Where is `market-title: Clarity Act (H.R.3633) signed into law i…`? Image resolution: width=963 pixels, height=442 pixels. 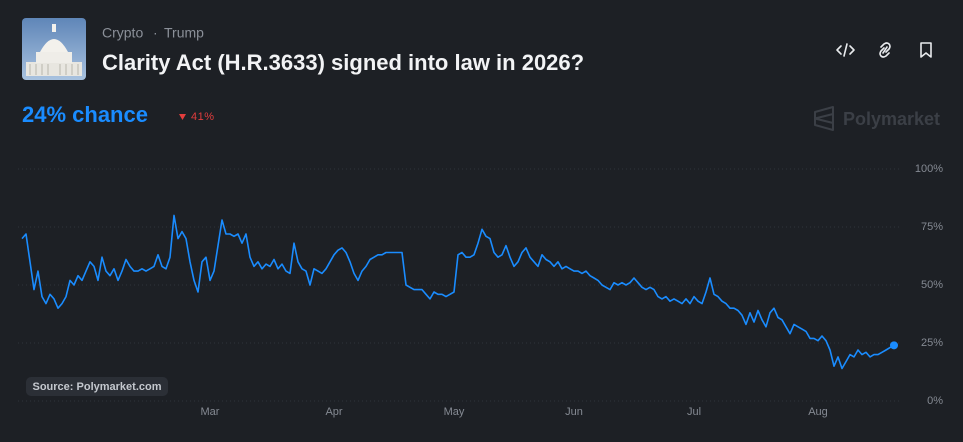 market-title: Clarity Act (H.R.3633) signed into law i… is located at coordinates (343, 62).